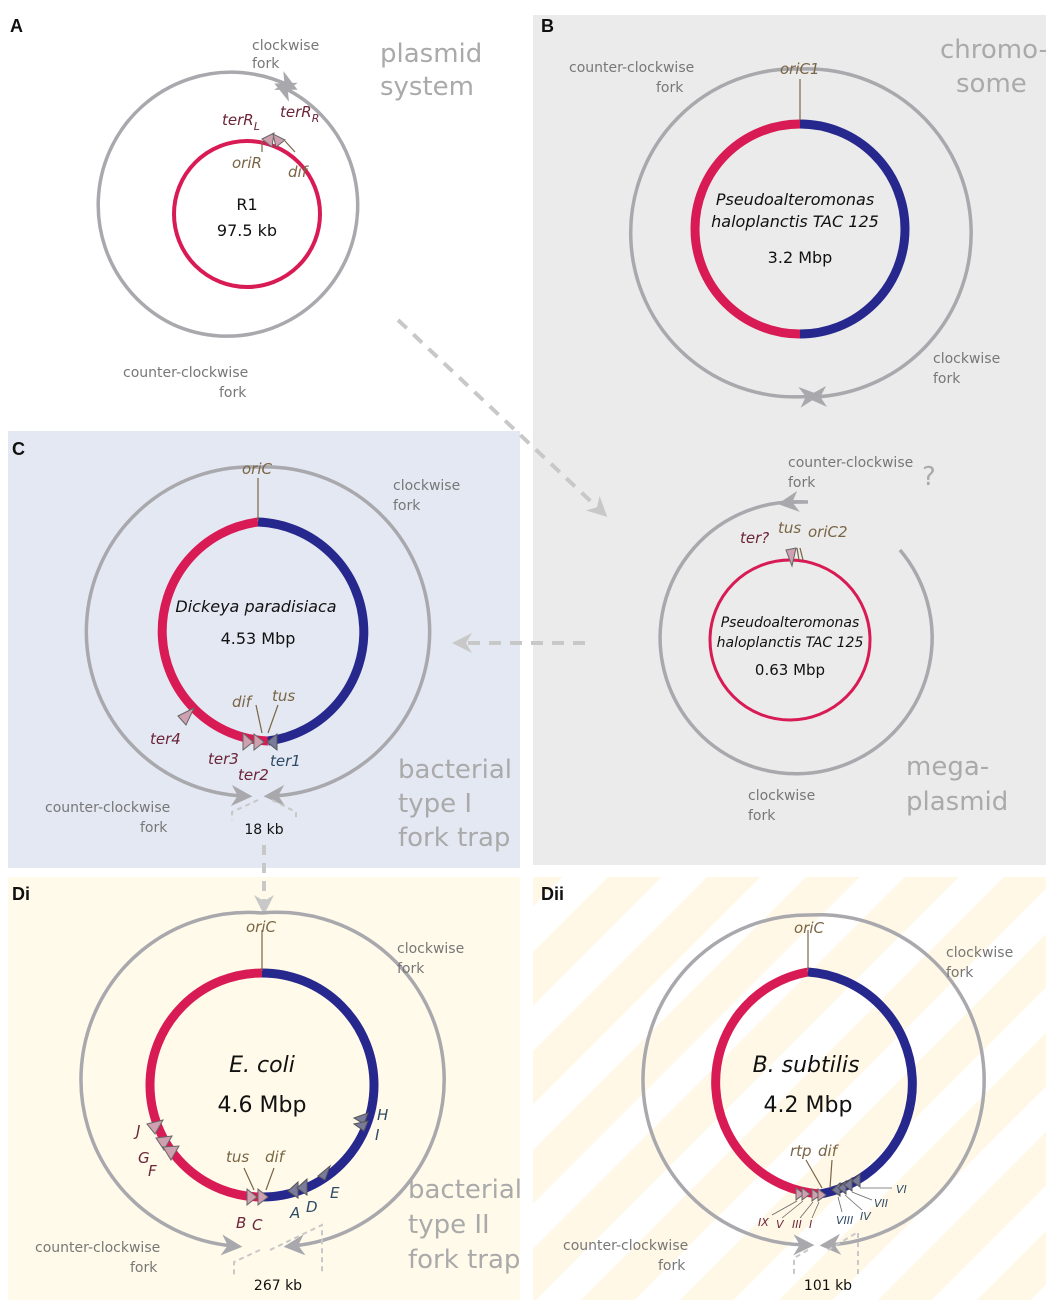  I want to click on ter-b-label: B, so click(241, 1223).